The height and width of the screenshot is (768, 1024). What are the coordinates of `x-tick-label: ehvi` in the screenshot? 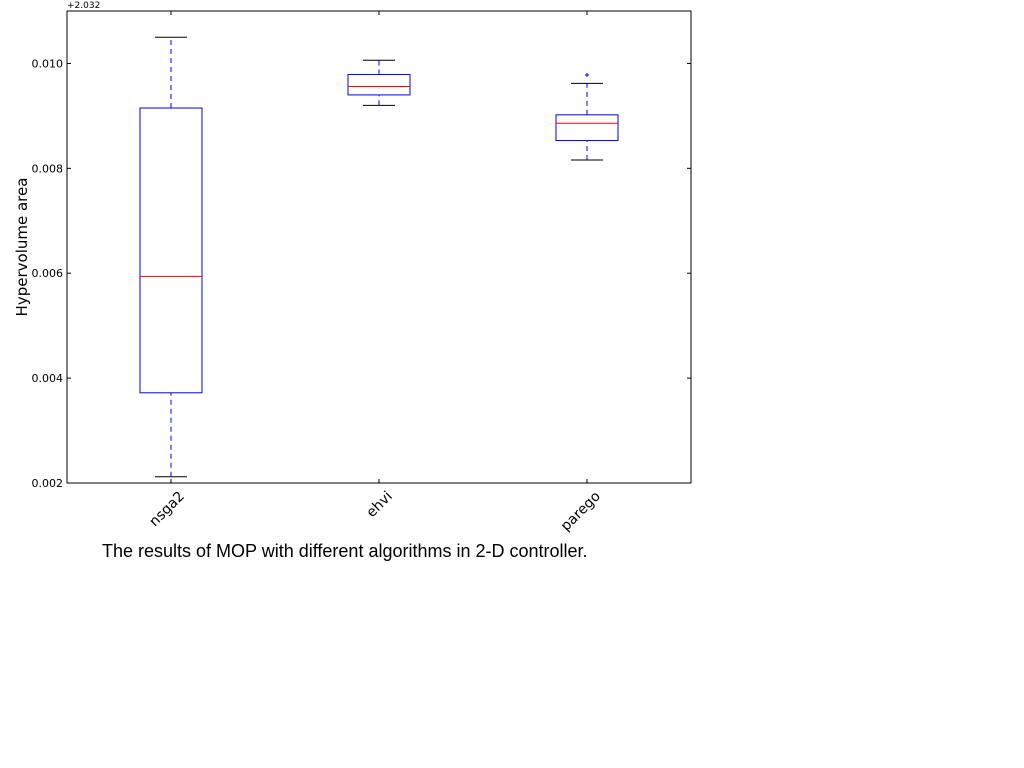 It's located at (380, 505).